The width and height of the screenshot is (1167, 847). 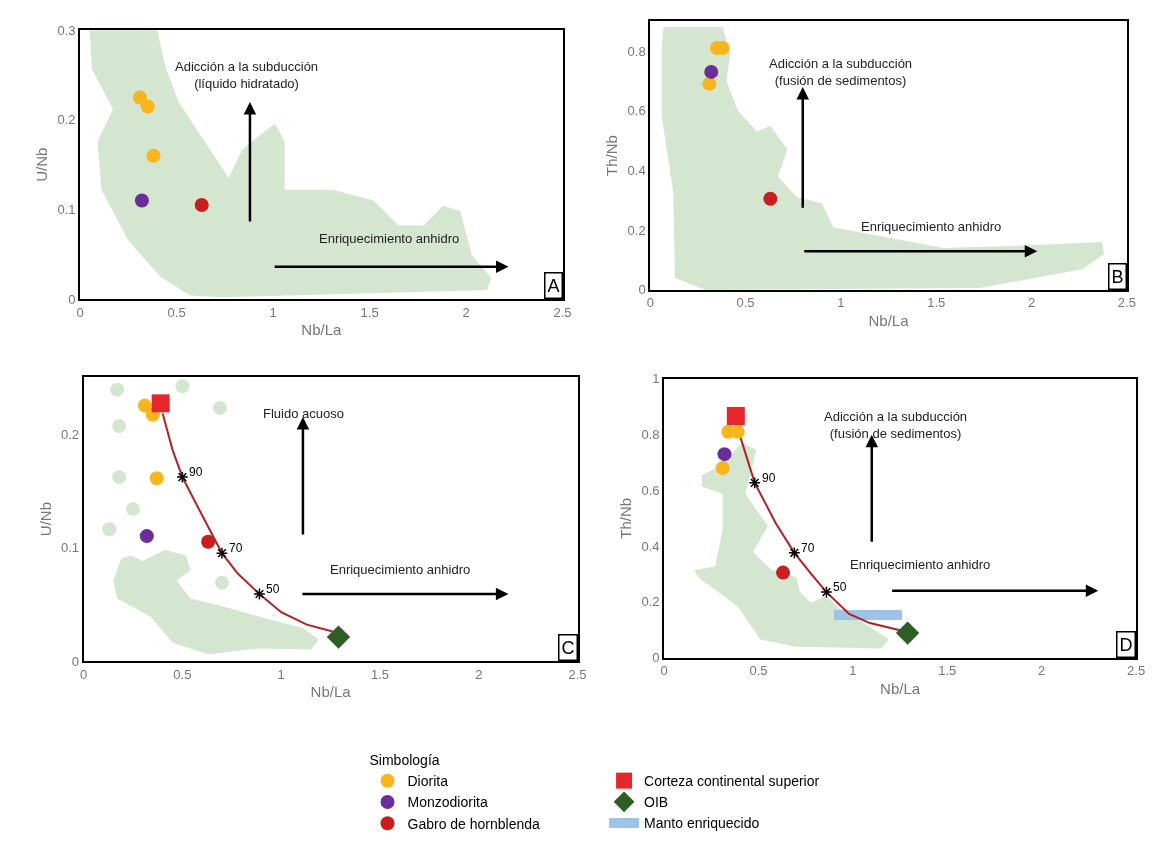 What do you see at coordinates (66, 30) in the screenshot?
I see `y-tick-label: 0.3` at bounding box center [66, 30].